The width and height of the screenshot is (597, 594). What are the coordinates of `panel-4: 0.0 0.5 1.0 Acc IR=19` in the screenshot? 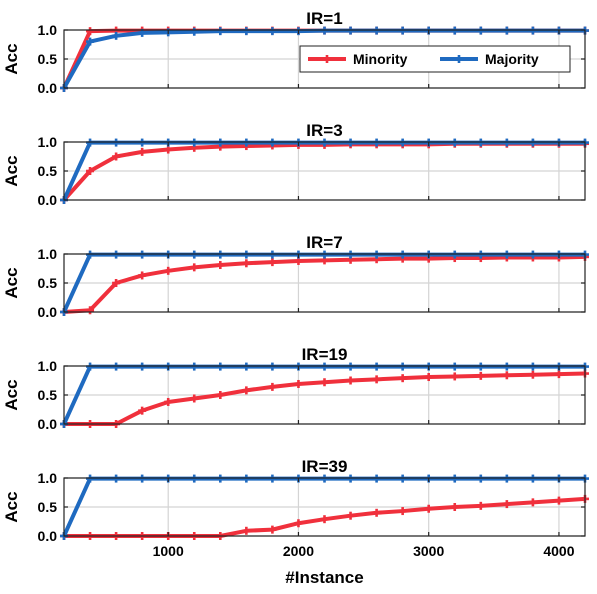 It's located at (295, 388).